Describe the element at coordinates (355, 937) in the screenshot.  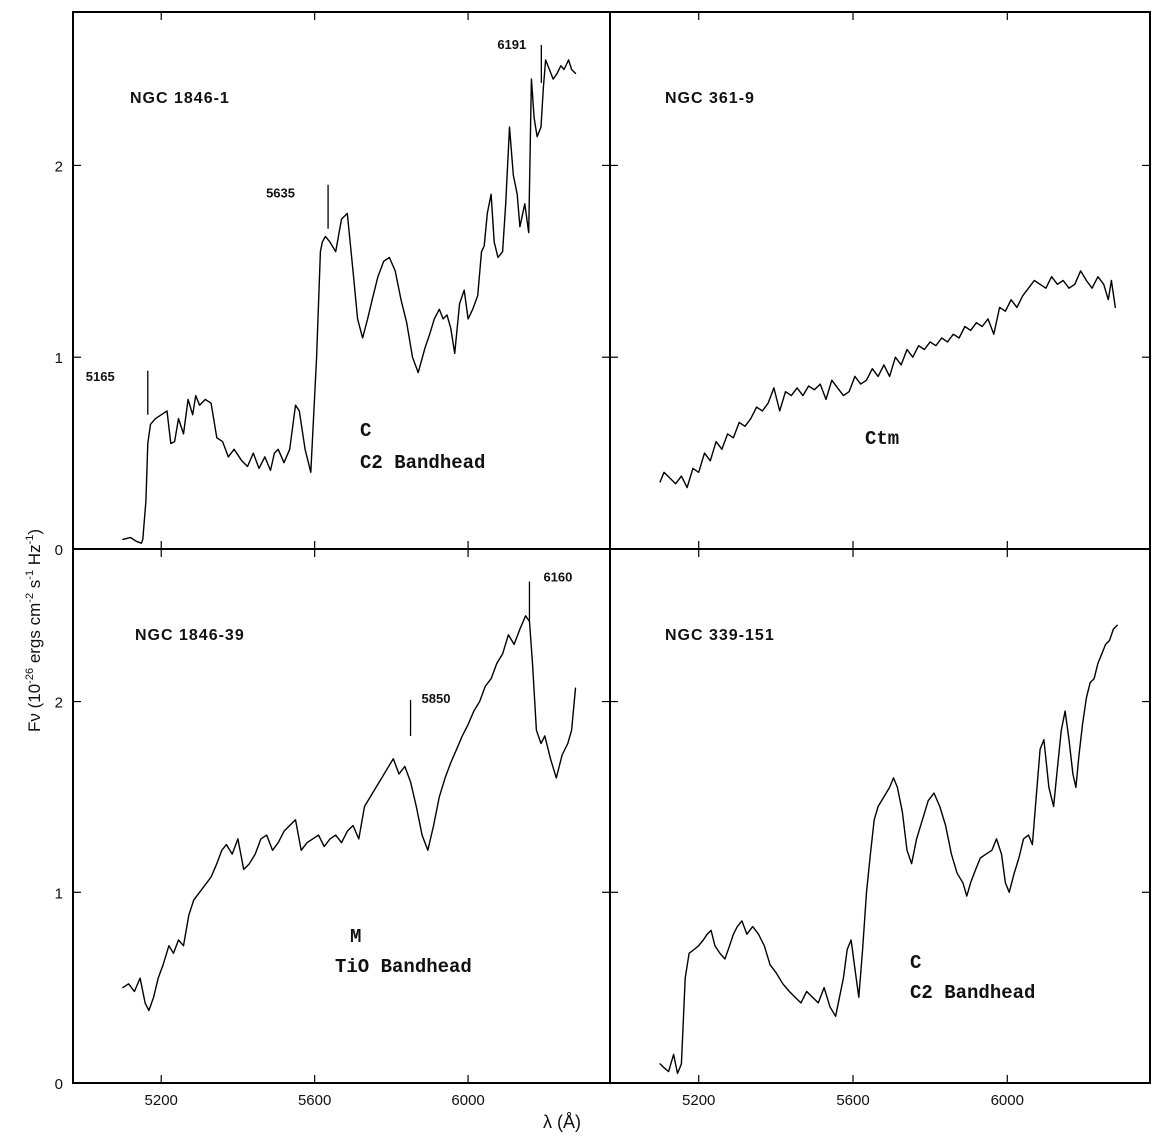
I see `spectral-class: M` at that location.